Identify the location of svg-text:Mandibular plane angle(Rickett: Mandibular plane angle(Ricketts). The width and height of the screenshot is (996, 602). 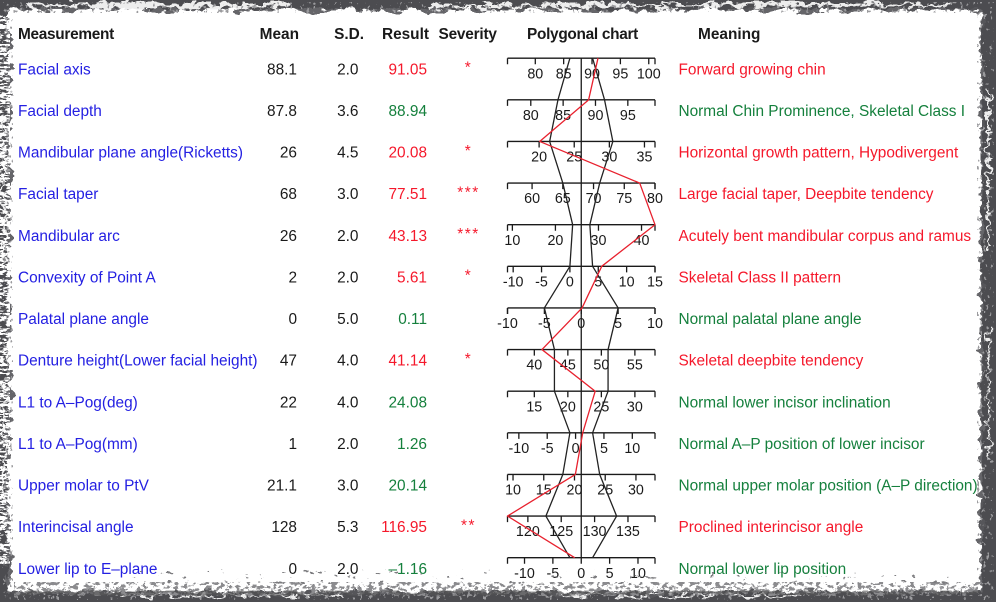
(130, 153).